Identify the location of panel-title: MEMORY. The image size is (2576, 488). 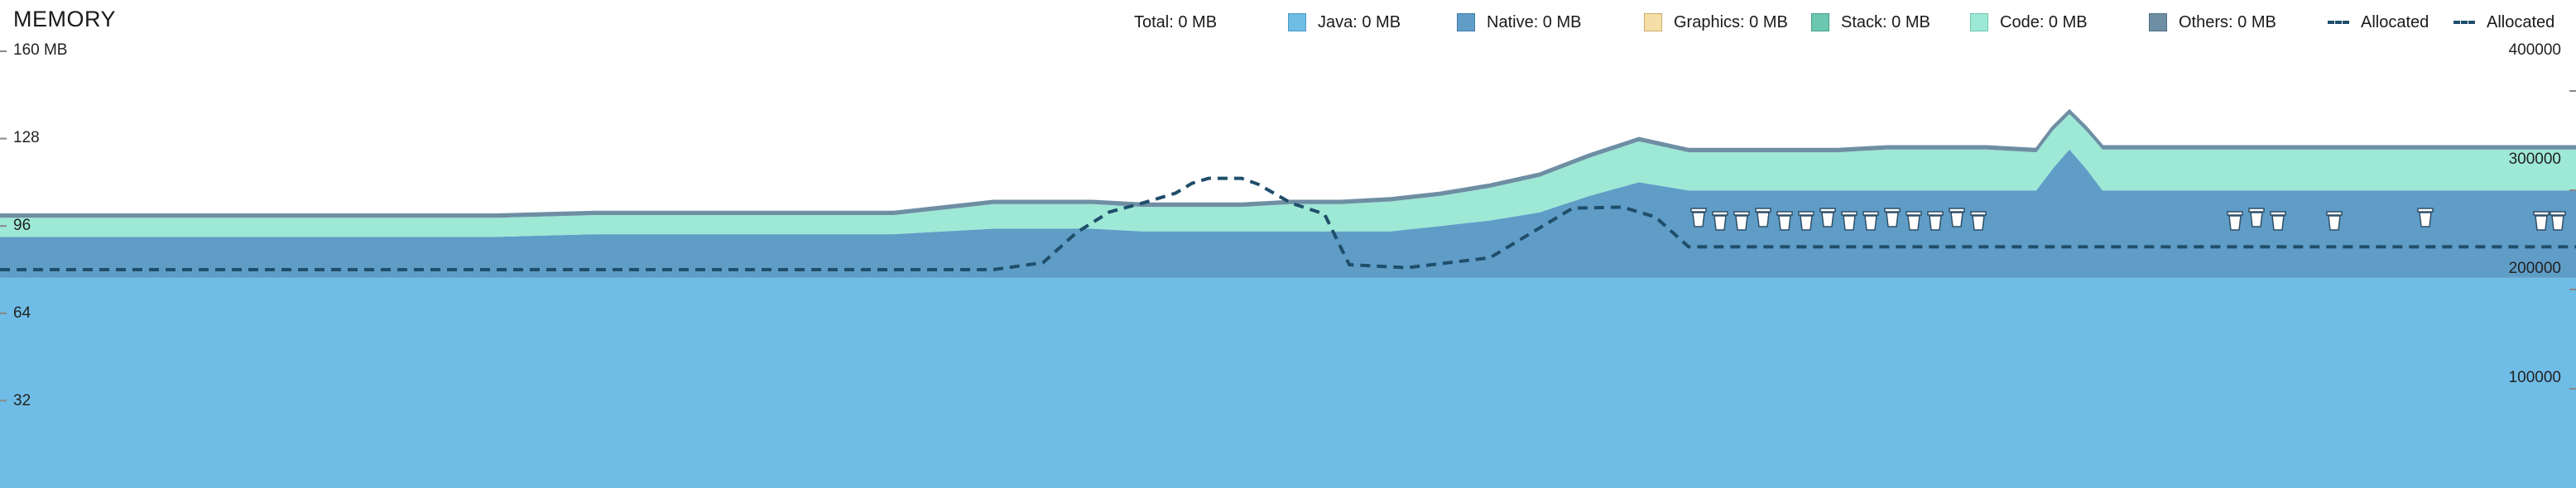
(65, 19).